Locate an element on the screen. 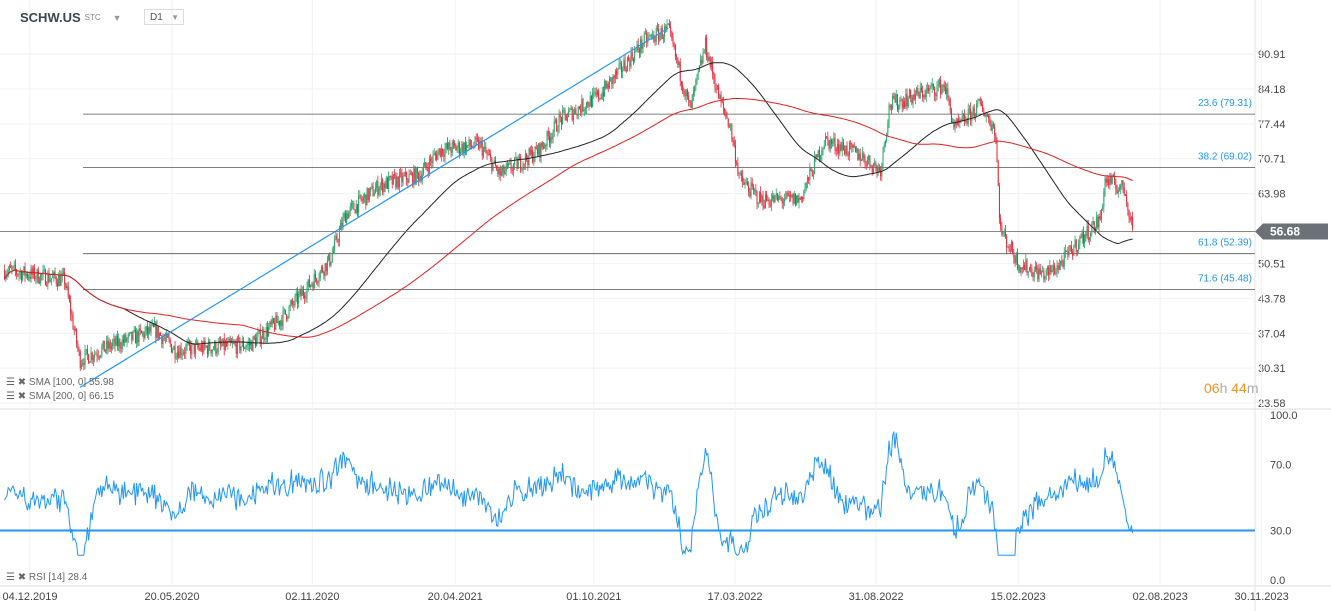 This screenshot has width=1331, height=611. timeframe-value: D1 is located at coordinates (156, 17).